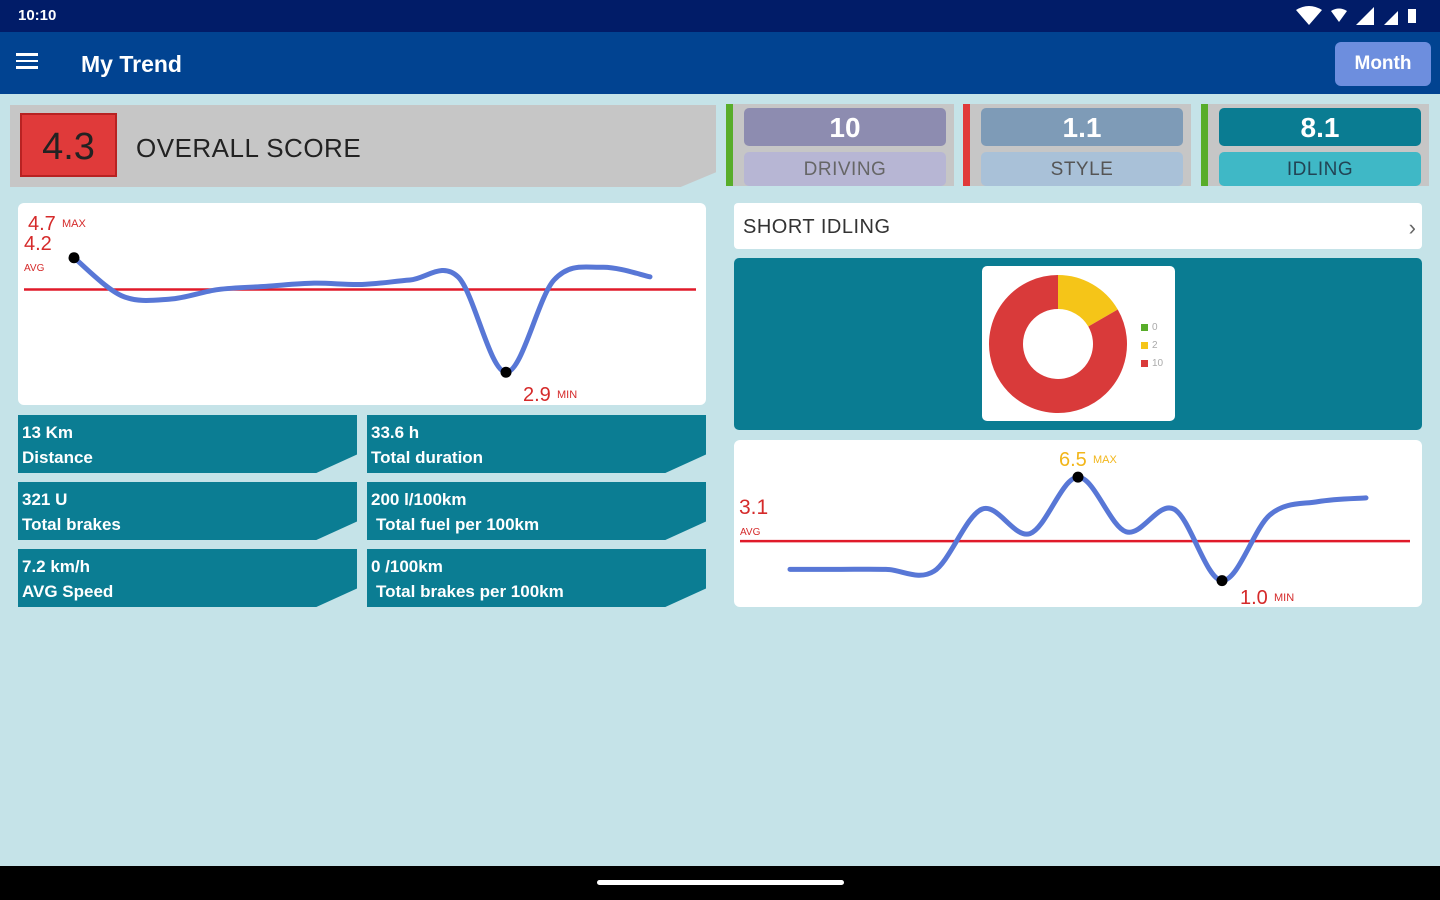  I want to click on period-month-button: Month, so click(1383, 64).